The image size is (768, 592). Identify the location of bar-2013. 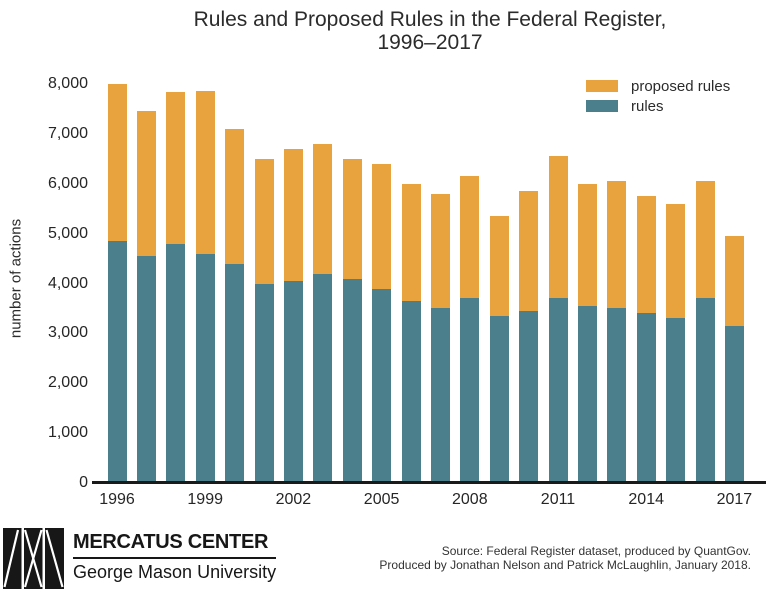
(617, 332).